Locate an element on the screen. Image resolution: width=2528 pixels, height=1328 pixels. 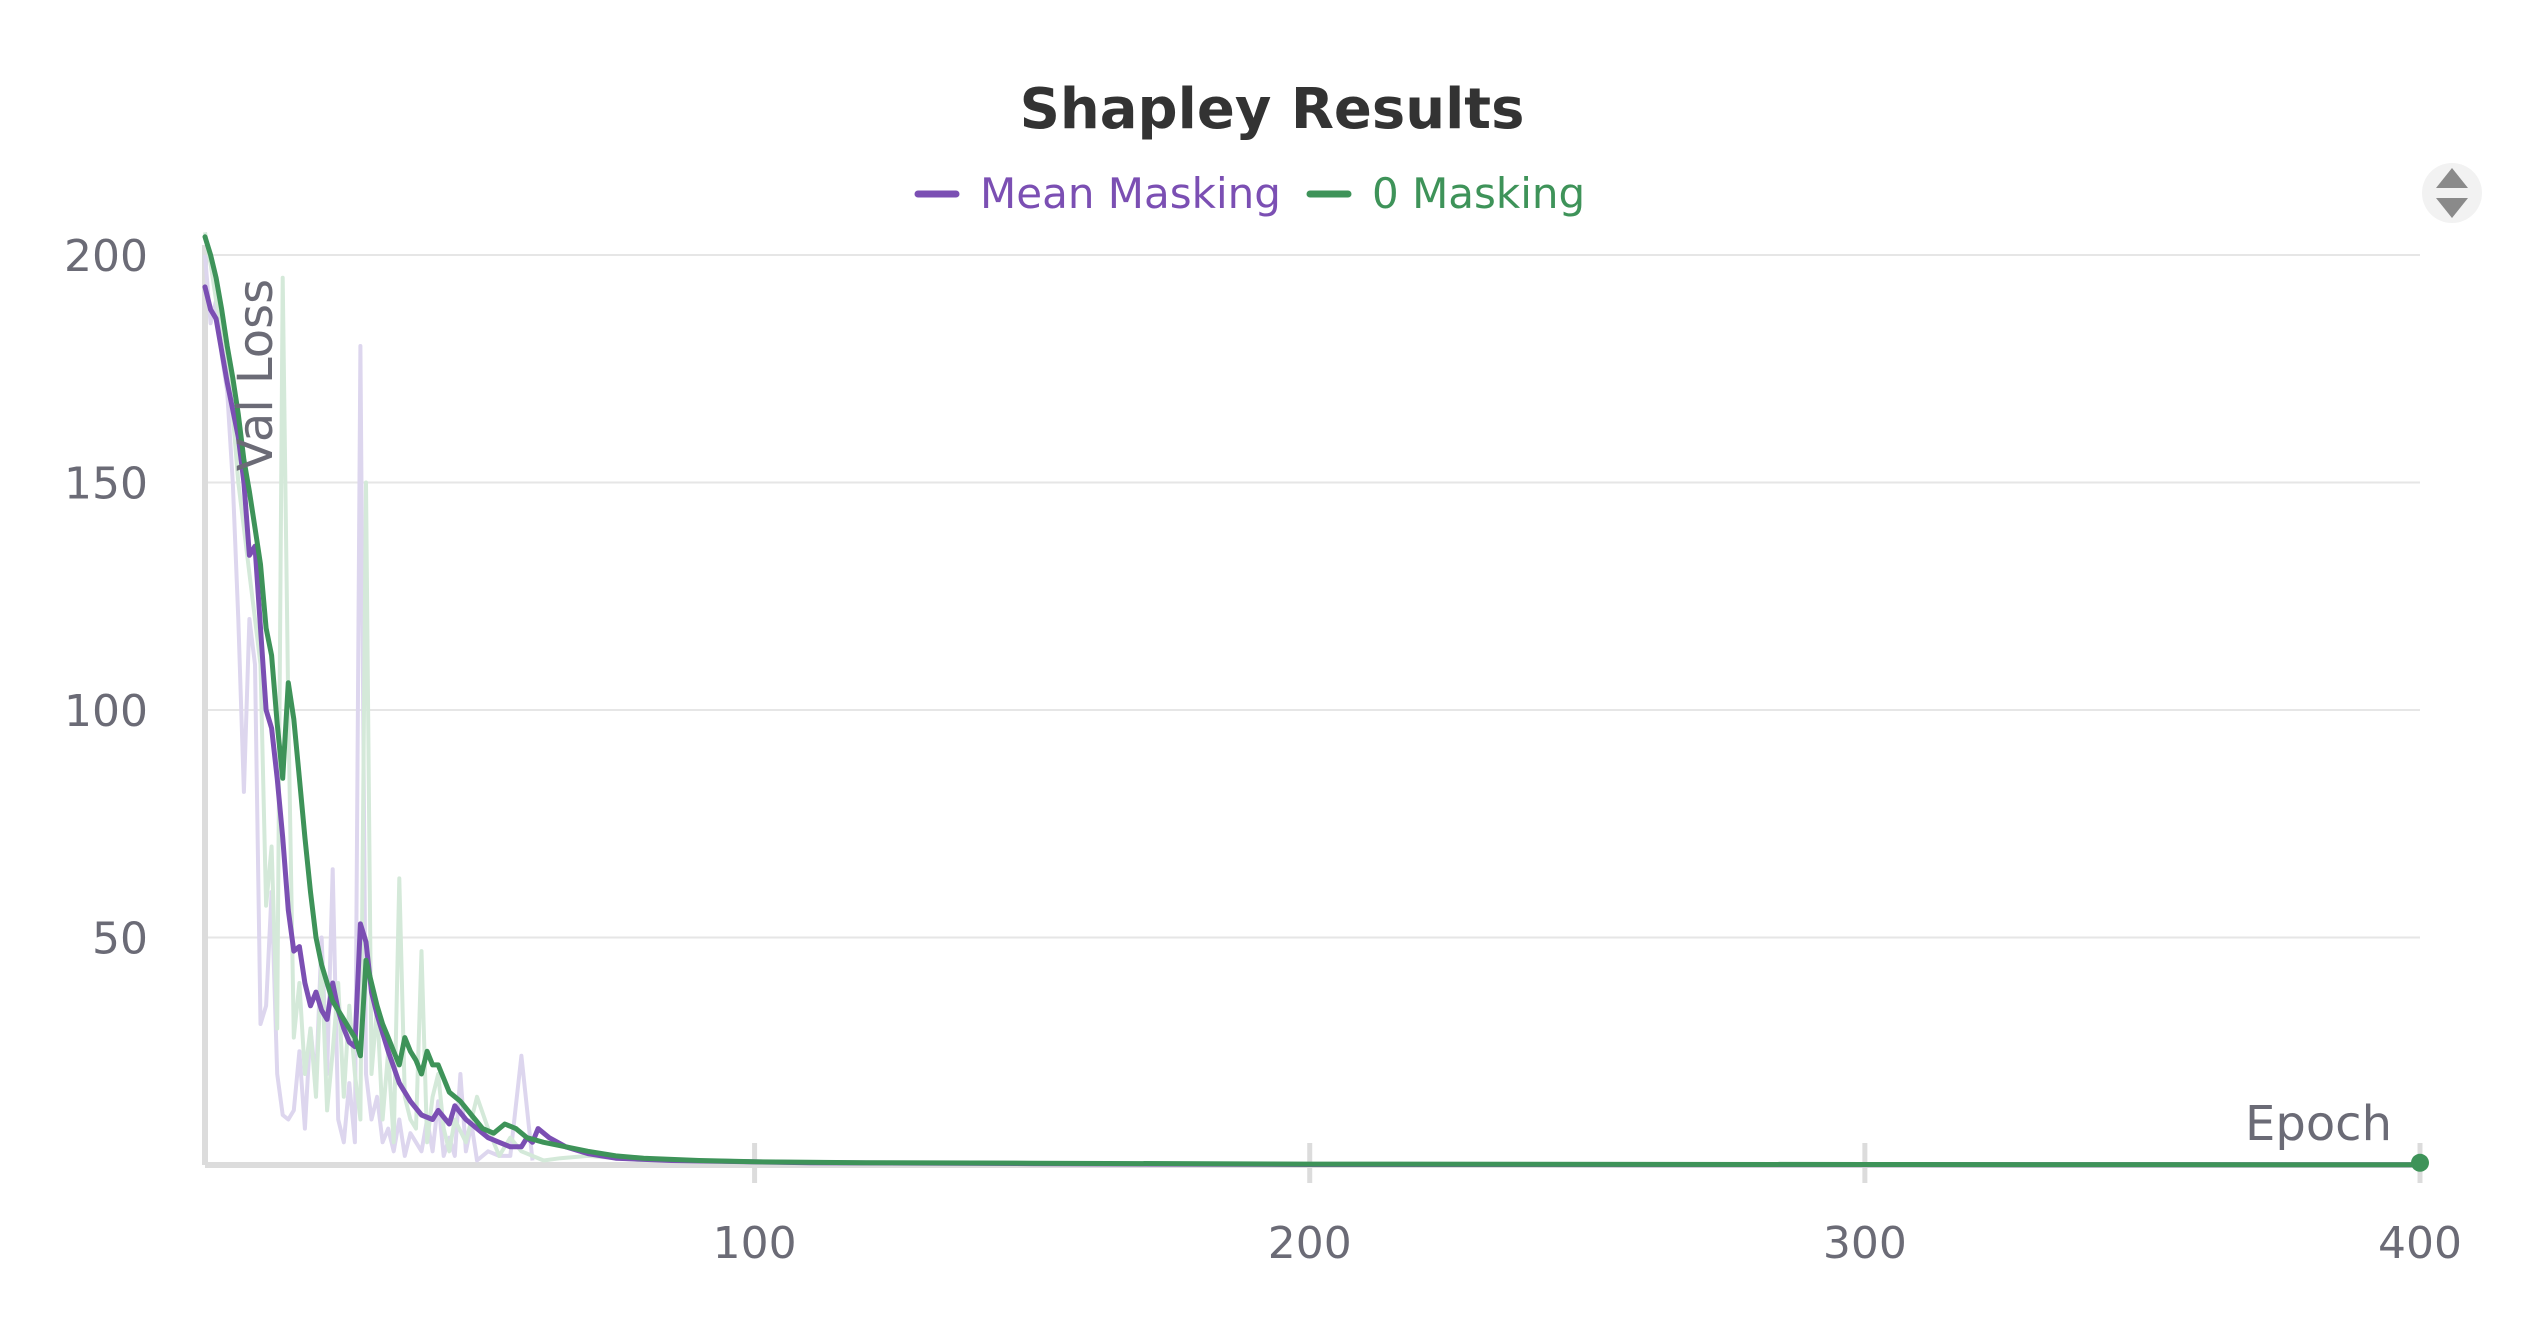
y-tick-label: 150 is located at coordinates (106, 484).